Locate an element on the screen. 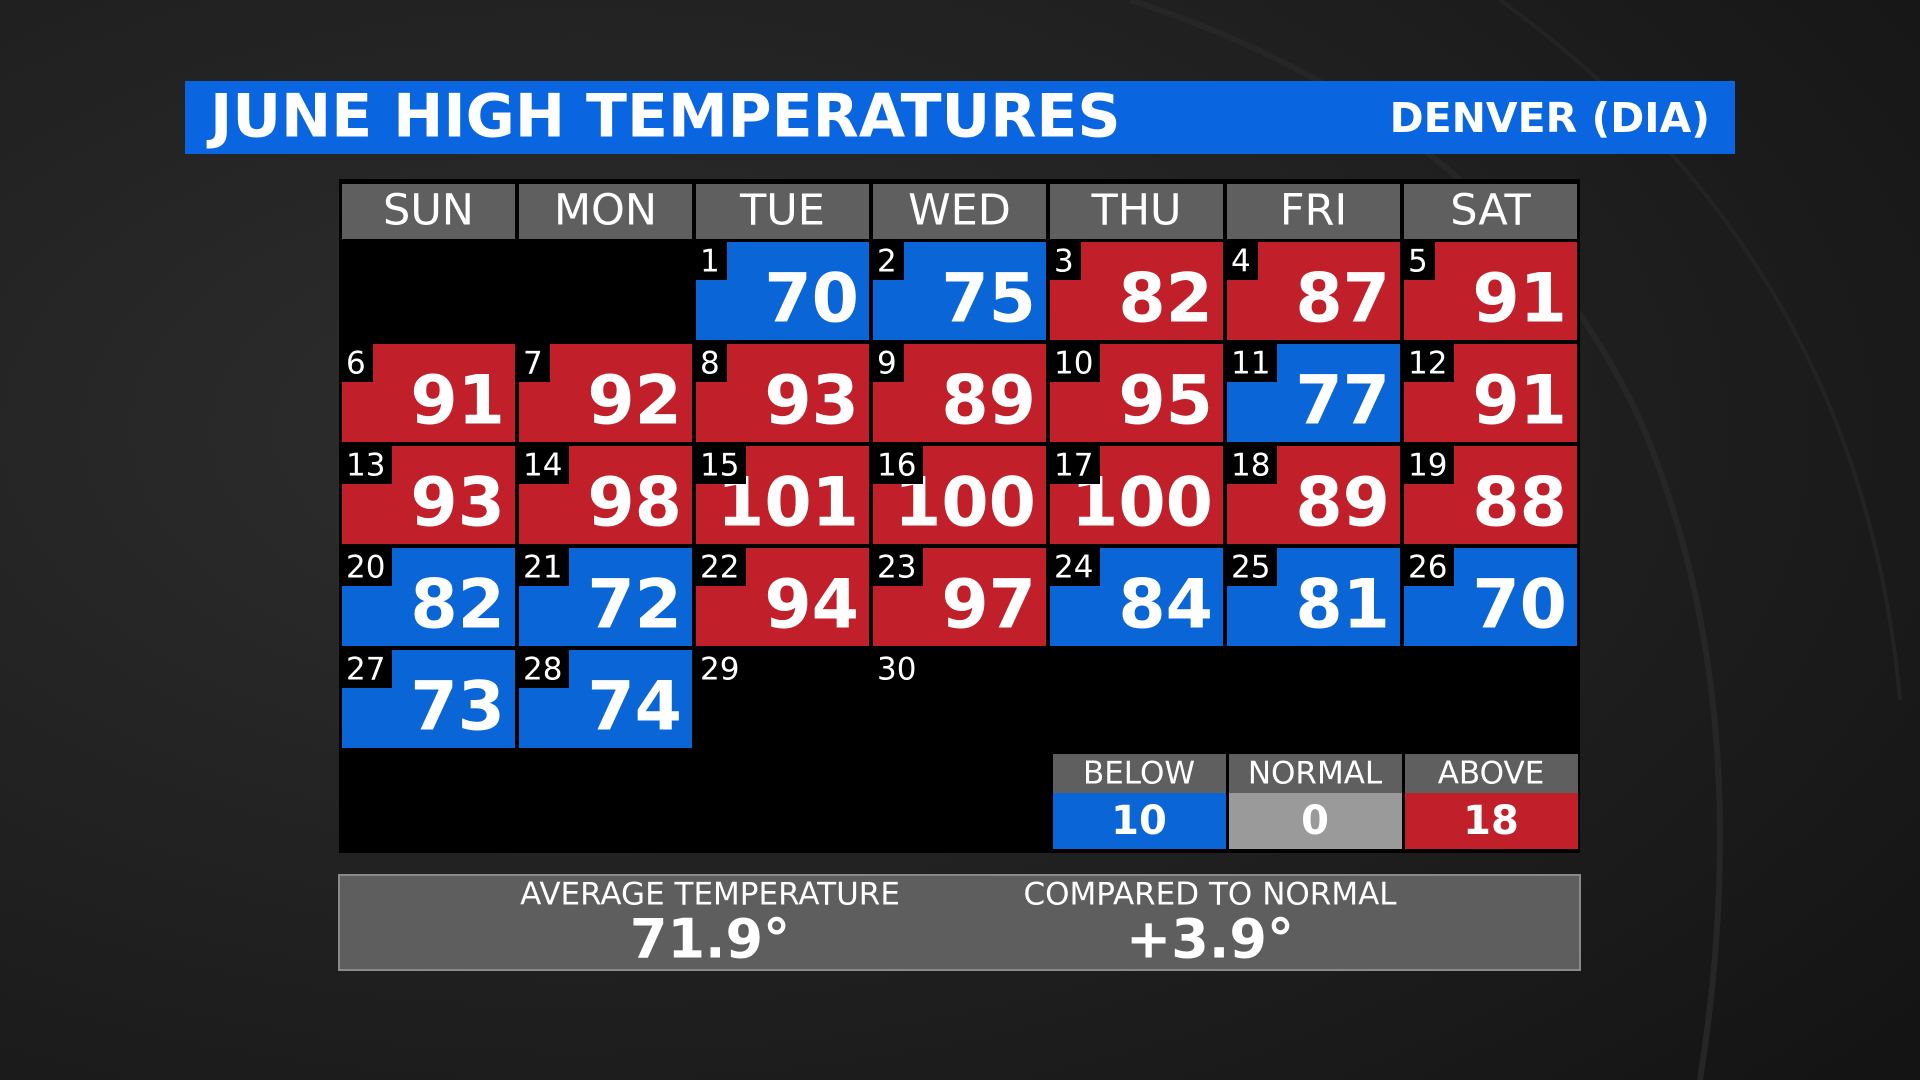 This screenshot has height=1080, width=1920. temperature: 72 is located at coordinates (634, 605).